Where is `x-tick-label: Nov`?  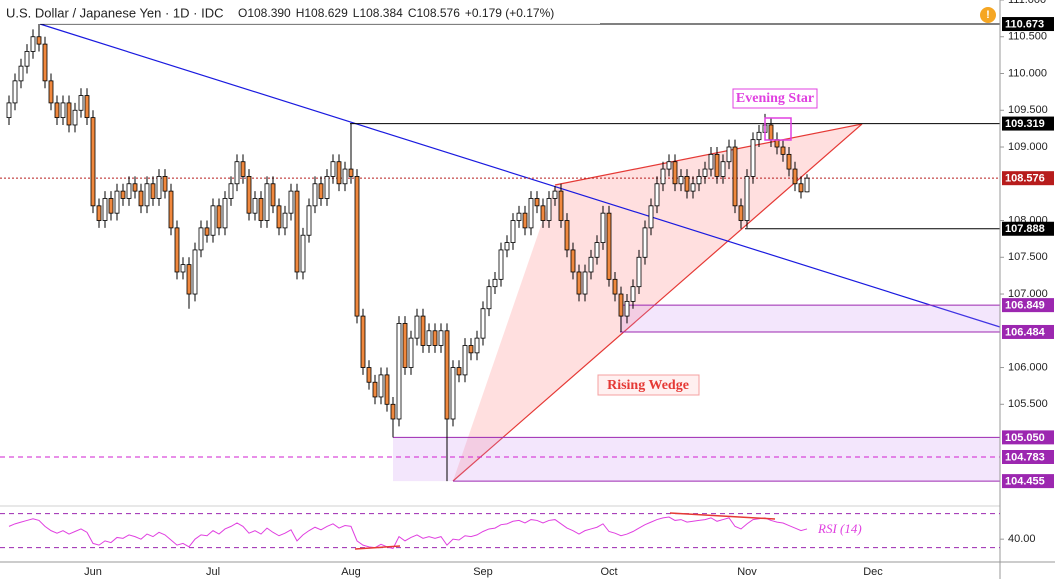 x-tick-label: Nov is located at coordinates (747, 572).